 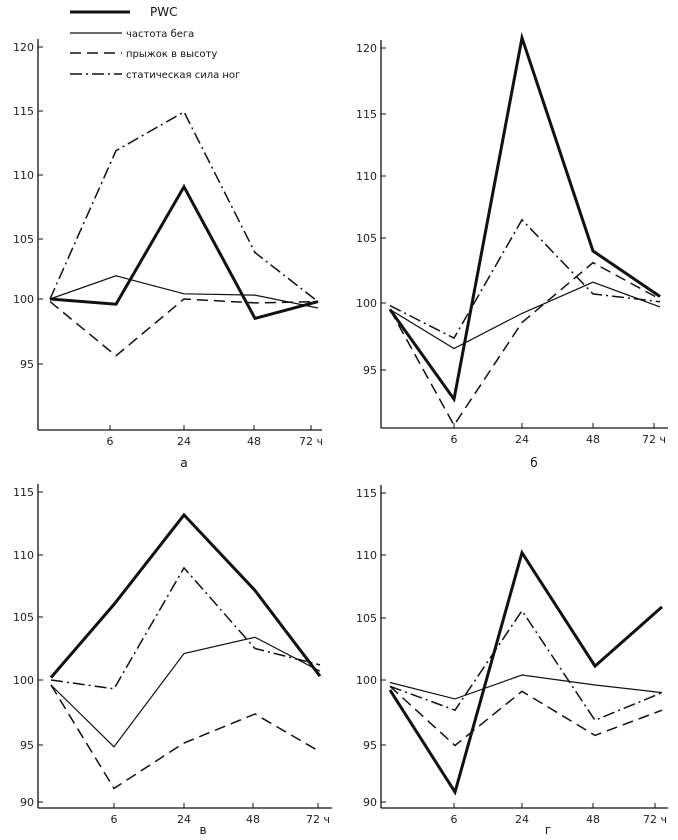 I want to click on panel-label: б, so click(x=533, y=463).